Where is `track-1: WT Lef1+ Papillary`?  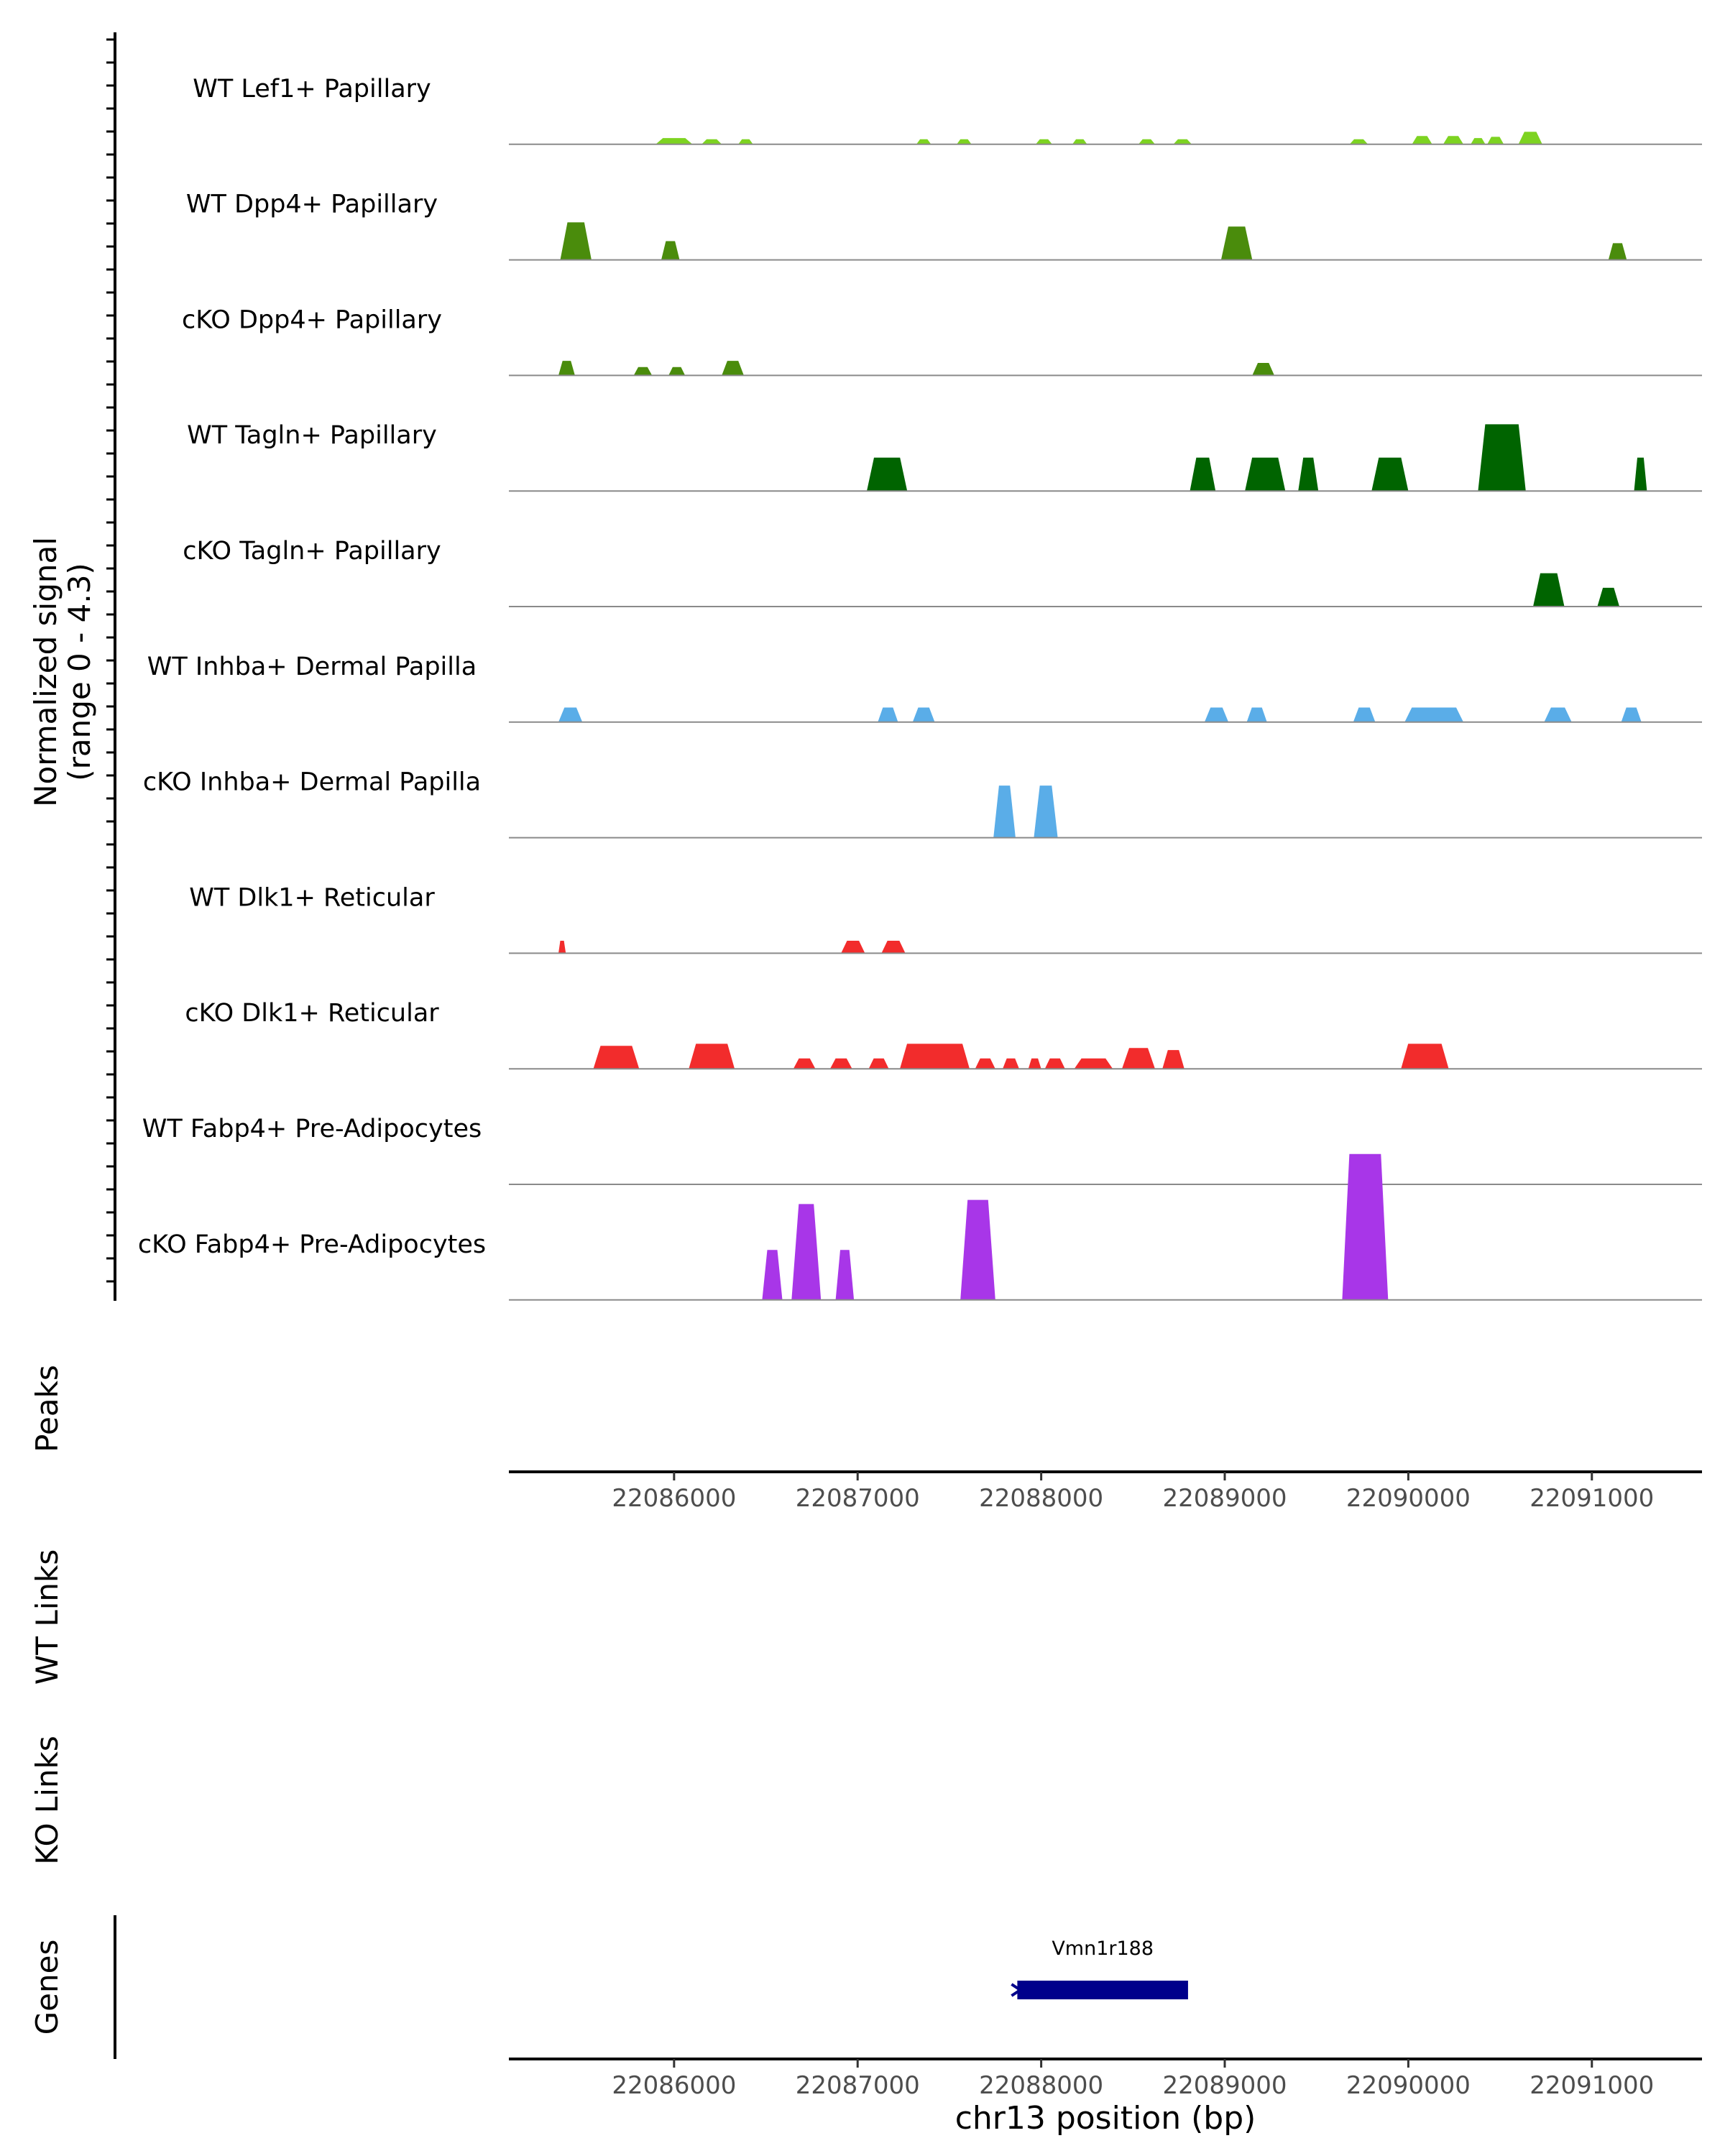 track-1: WT Lef1+ Papillary is located at coordinates (947, 110).